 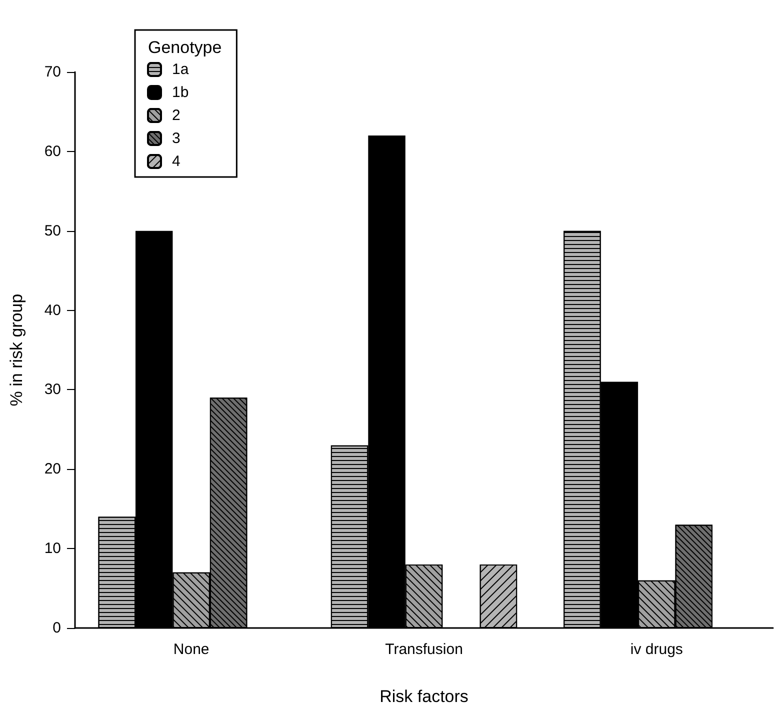 I want to click on x-axis-title: Risk factors, so click(x=424, y=696).